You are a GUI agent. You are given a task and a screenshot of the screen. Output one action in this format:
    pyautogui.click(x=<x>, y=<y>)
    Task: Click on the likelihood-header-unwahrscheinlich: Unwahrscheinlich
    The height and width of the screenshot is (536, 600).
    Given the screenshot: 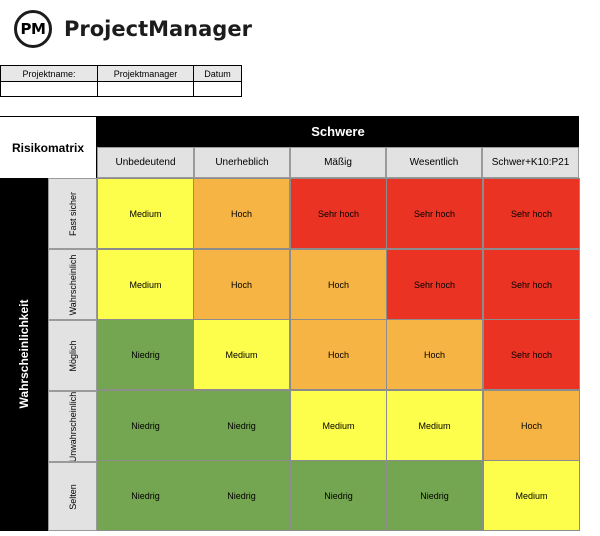 What is the action you would take?
    pyautogui.click(x=72, y=426)
    